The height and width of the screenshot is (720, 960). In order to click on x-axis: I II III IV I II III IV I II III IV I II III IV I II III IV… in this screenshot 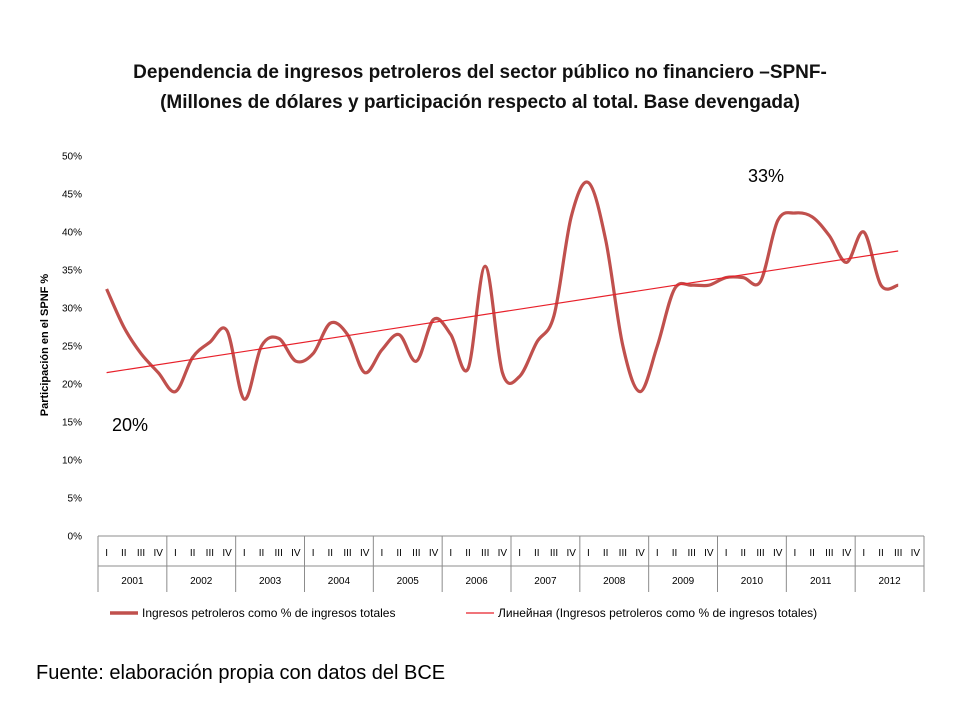, I will do `click(511, 563)`.